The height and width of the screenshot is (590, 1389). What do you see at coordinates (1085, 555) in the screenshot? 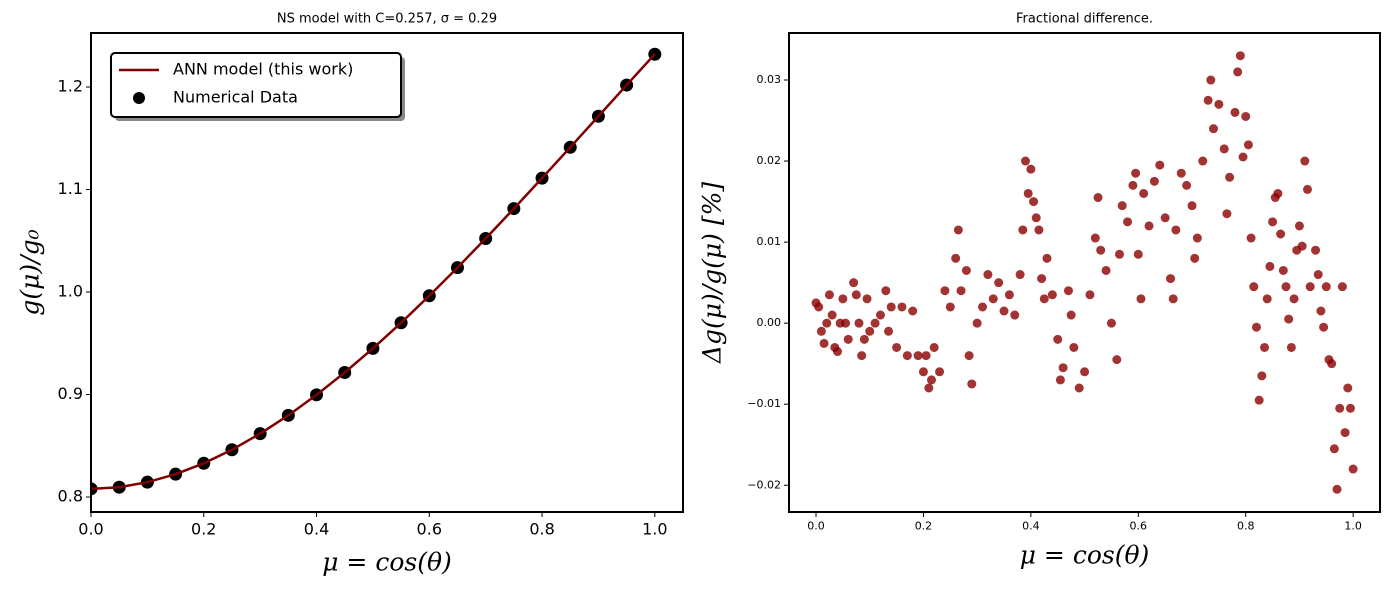
I see `x-axis-label: μ = cos(θ)` at bounding box center [1085, 555].